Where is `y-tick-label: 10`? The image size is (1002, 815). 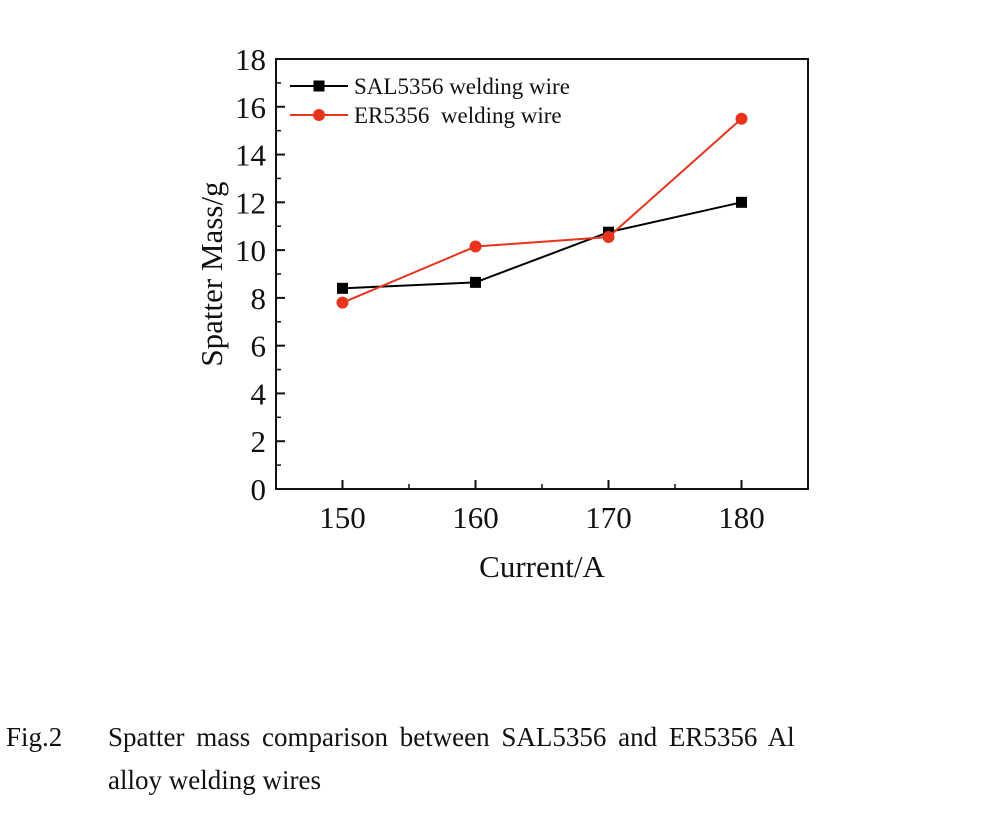 y-tick-label: 10 is located at coordinates (250, 250).